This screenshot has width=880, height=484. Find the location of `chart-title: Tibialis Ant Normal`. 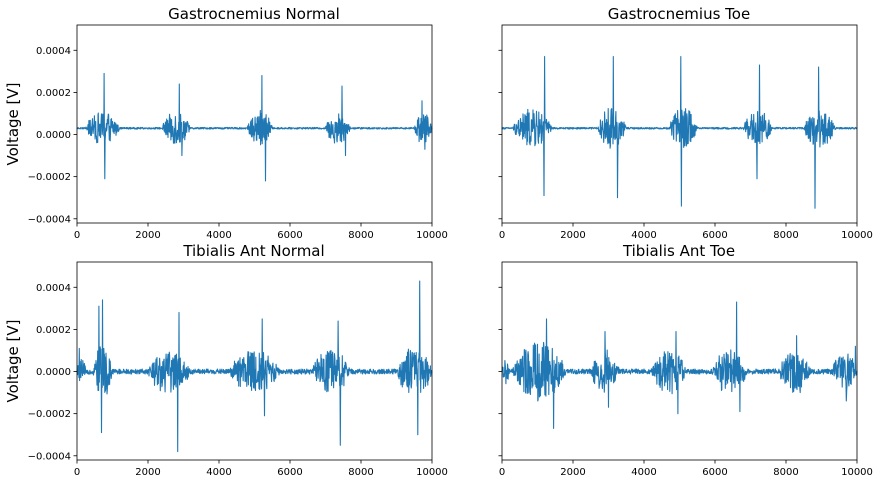

chart-title: Tibialis Ant Normal is located at coordinates (253, 251).